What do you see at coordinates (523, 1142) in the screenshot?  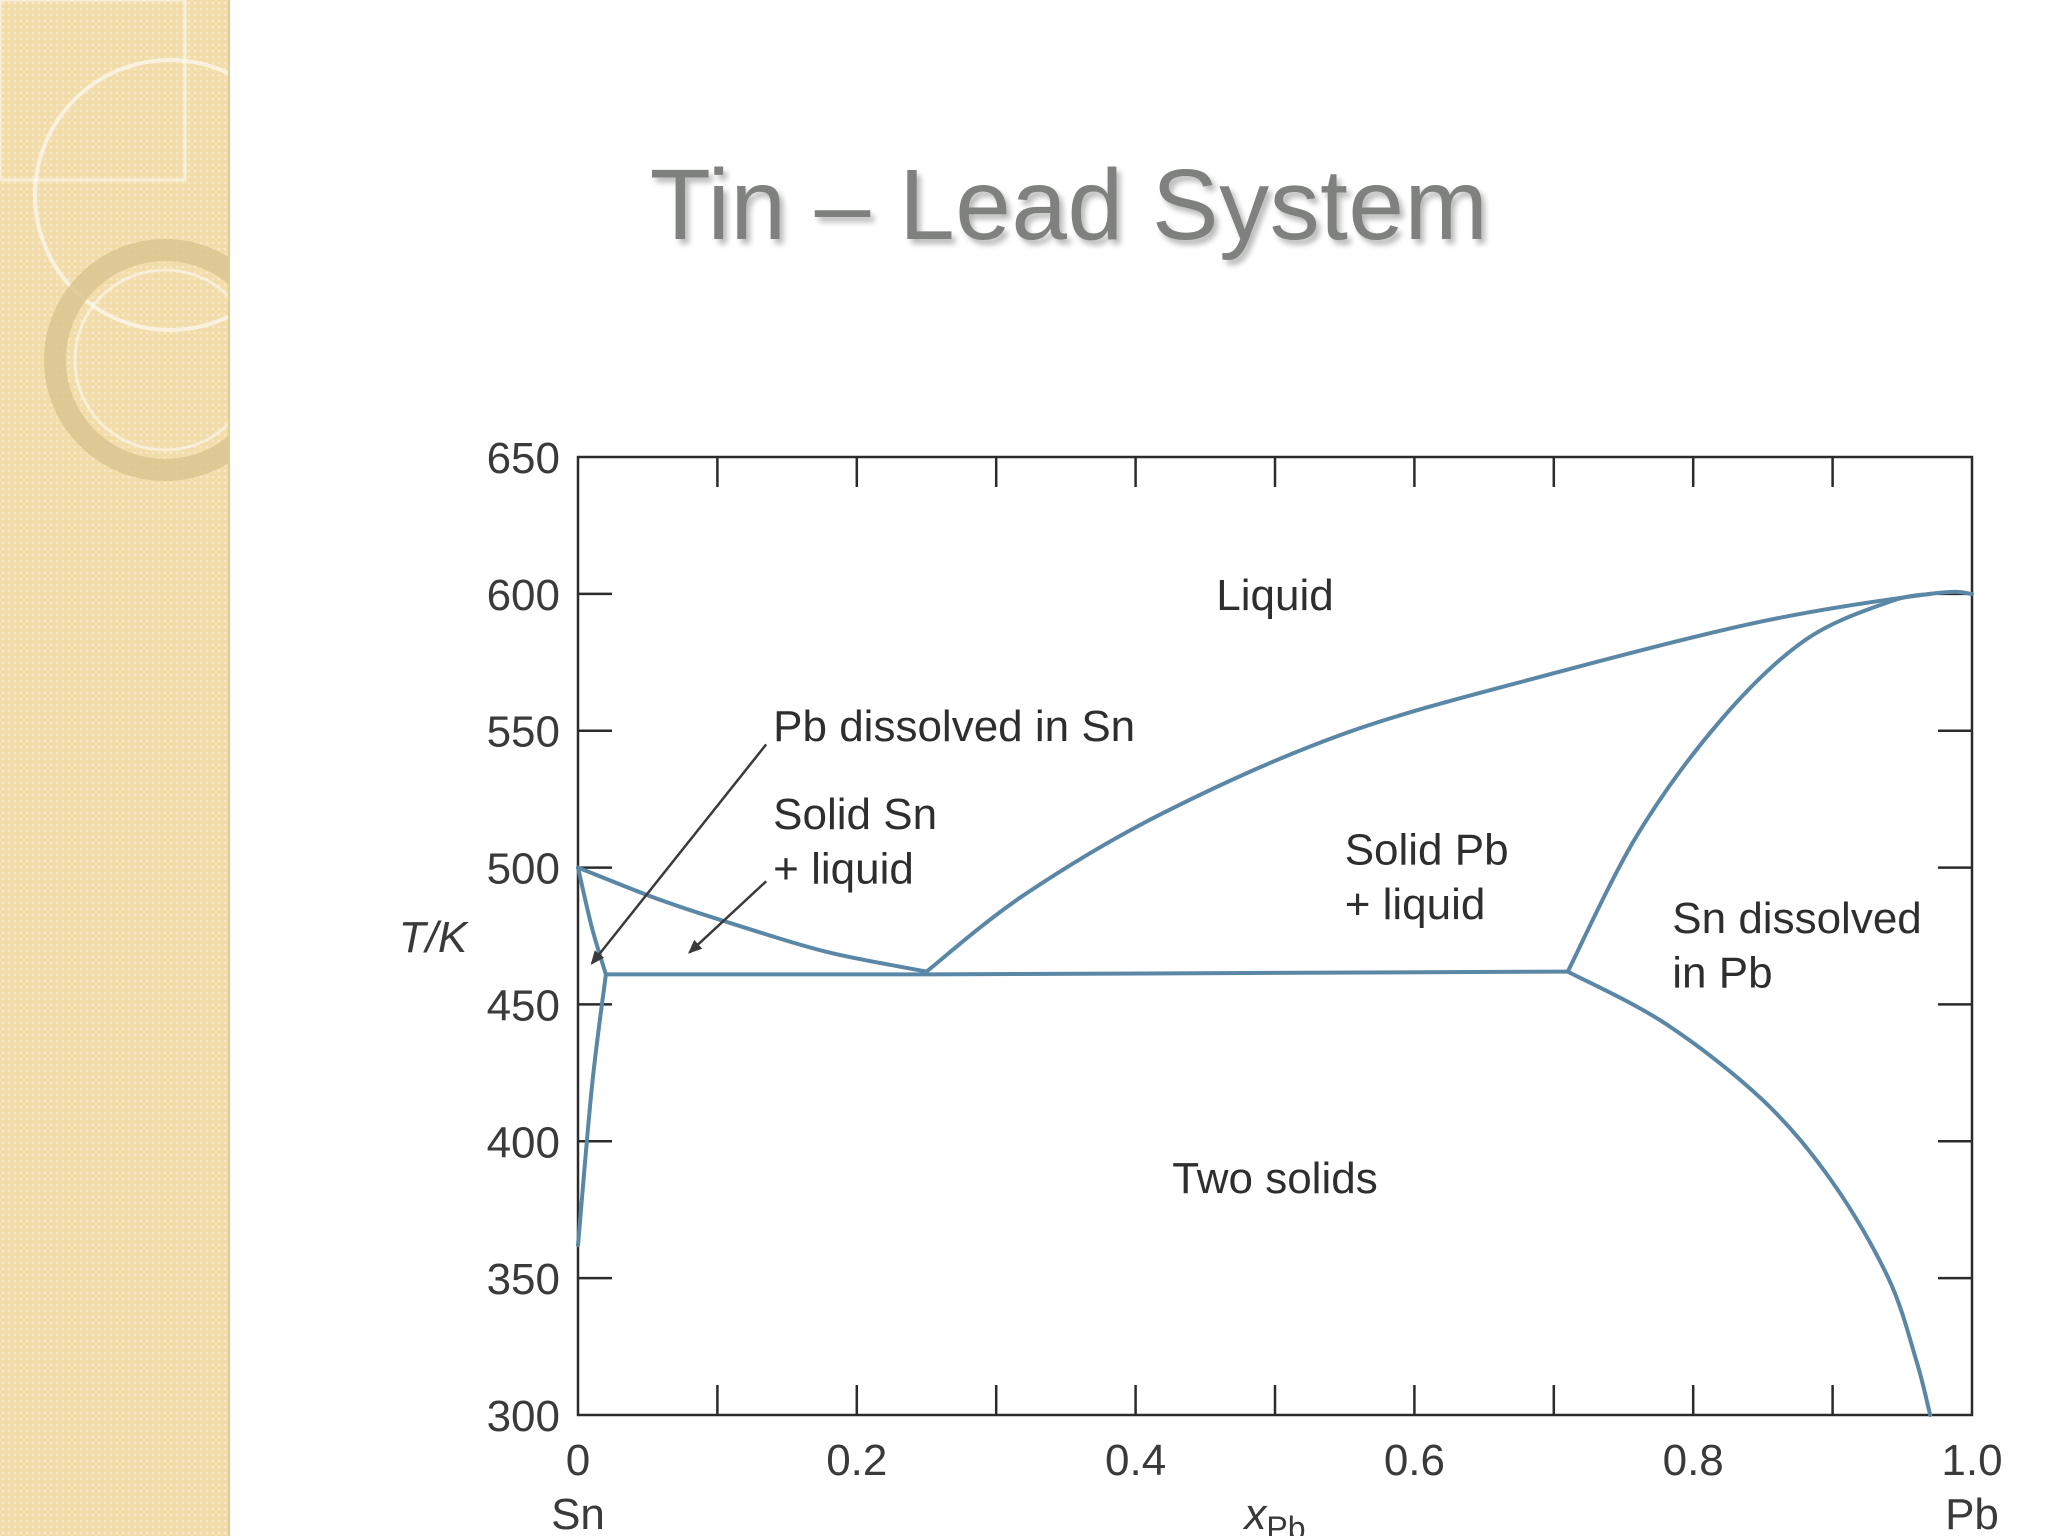 I see `y-tick-label: 400` at bounding box center [523, 1142].